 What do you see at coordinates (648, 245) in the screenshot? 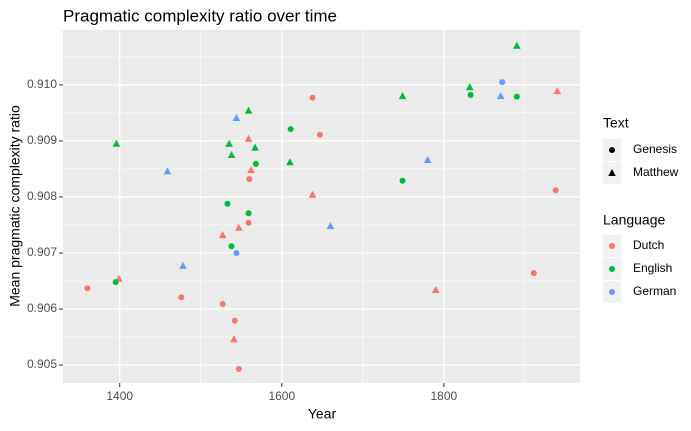
I see `legend-label: Dutch` at bounding box center [648, 245].